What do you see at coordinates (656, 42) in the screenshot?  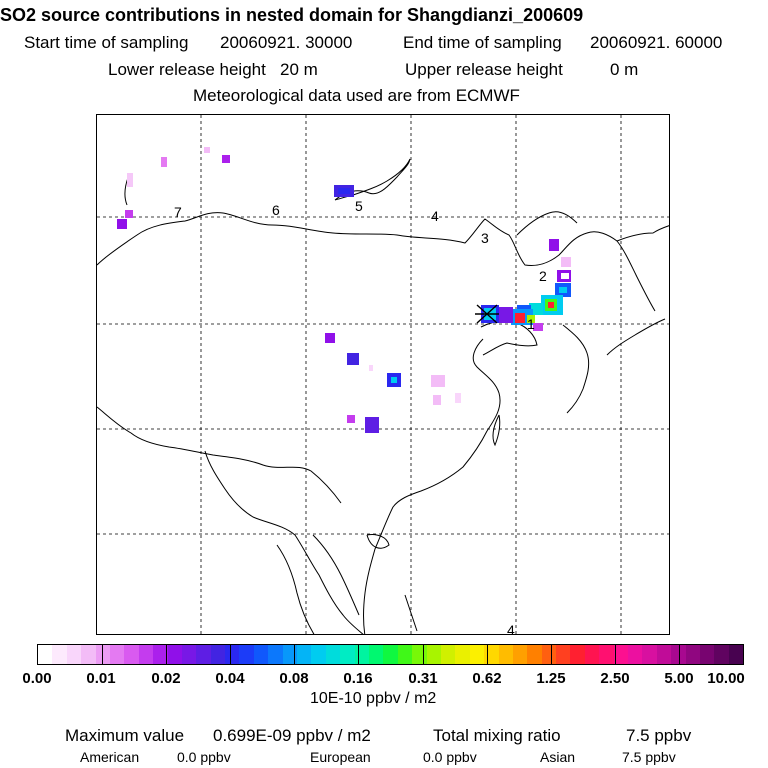 I see `end-time-value: 20060921. 60000` at bounding box center [656, 42].